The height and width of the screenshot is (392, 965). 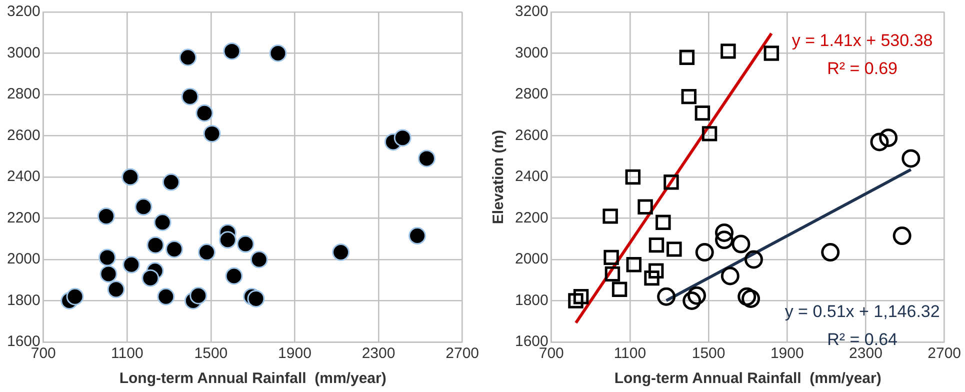 I want to click on annotation: y = 1.41x + 530.38, so click(x=862, y=40).